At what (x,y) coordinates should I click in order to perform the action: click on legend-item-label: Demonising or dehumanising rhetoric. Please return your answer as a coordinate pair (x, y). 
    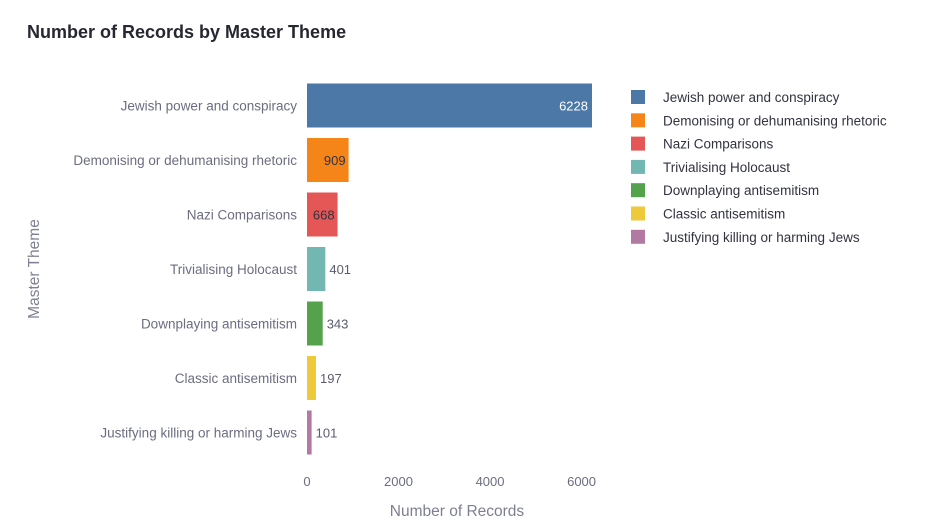
    Looking at the image, I should click on (775, 120).